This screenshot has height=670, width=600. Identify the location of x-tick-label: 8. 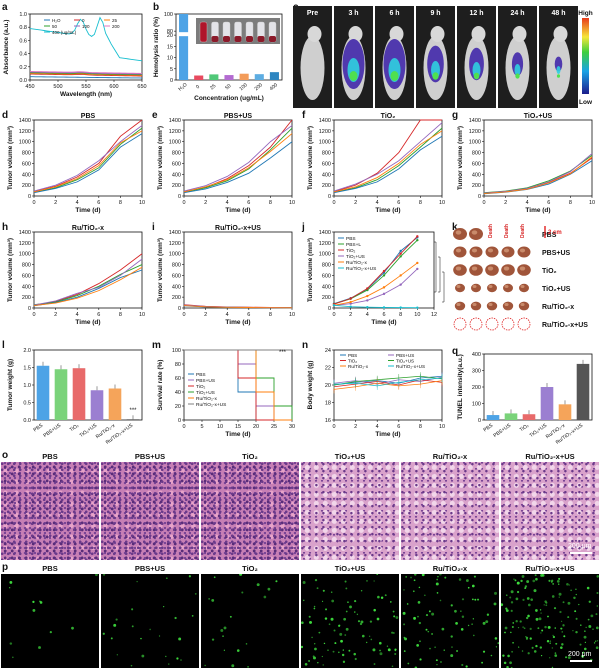
(270, 315).